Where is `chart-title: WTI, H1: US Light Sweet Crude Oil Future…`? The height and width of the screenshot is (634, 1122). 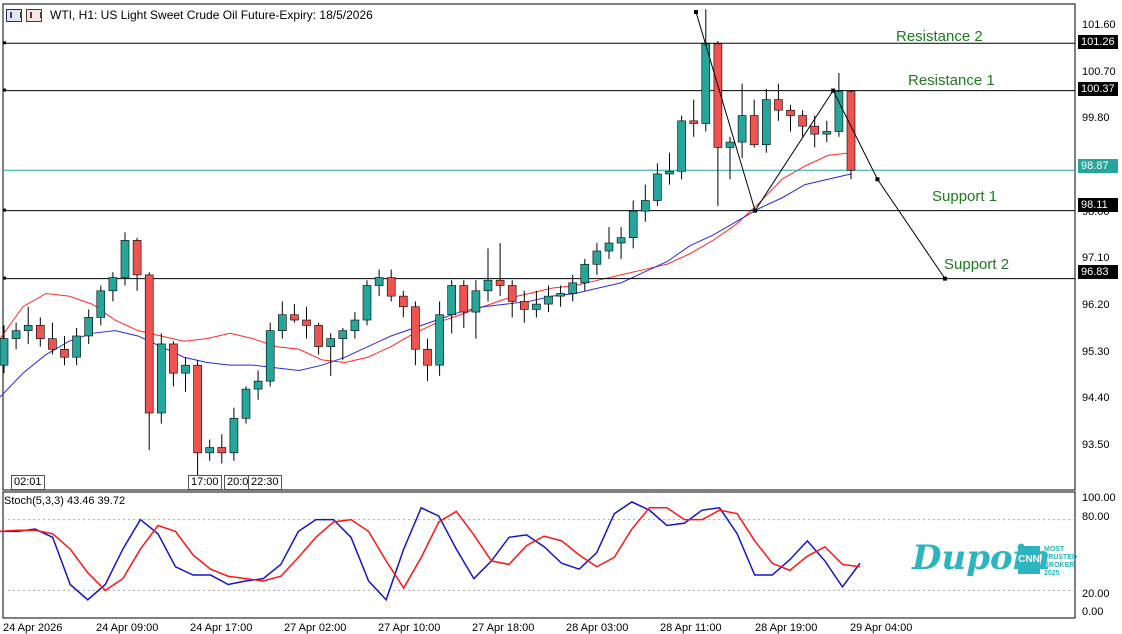
chart-title: WTI, H1: US Light Sweet Crude Oil Future… is located at coordinates (211, 15).